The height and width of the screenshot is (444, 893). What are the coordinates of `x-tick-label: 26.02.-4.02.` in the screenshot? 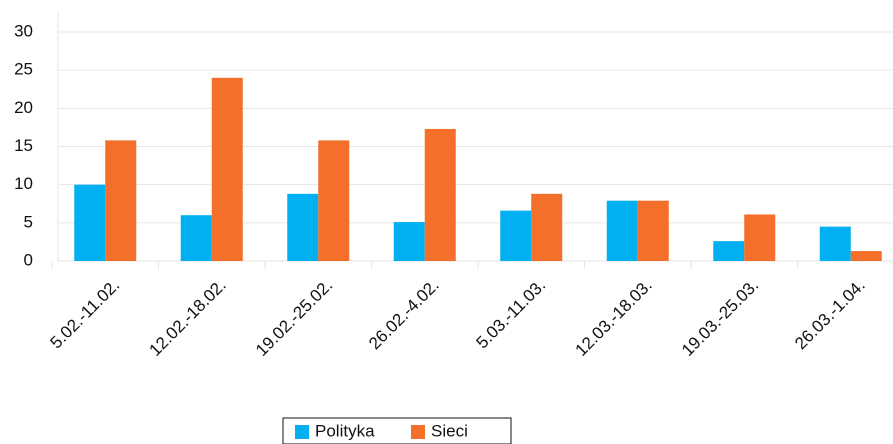 It's located at (404, 315).